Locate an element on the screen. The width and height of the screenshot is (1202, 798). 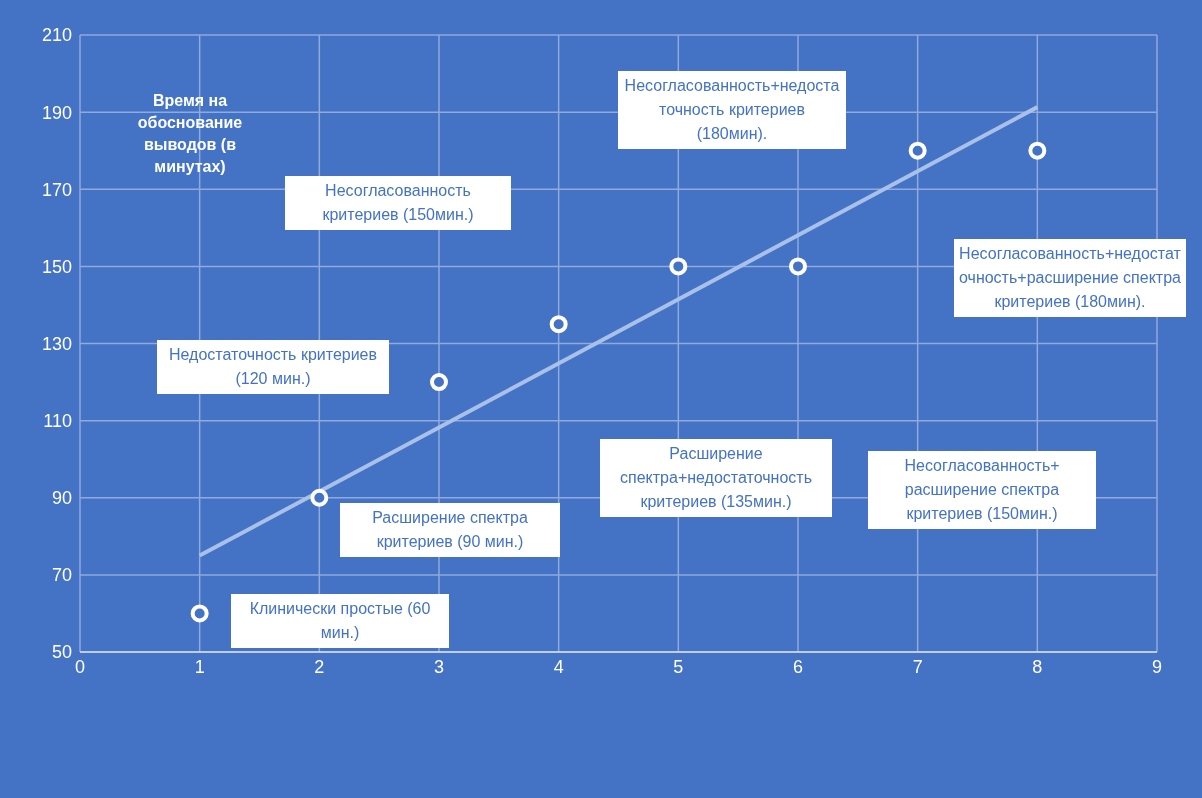
x-tick-label: 7 is located at coordinates (917, 666).